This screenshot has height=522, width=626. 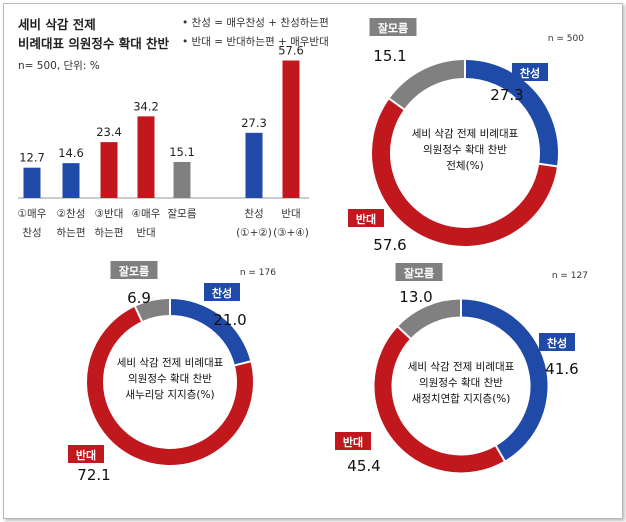 I want to click on donut-1-center-label-1: 세비 삭감 전제 비례대표, so click(x=465, y=134).